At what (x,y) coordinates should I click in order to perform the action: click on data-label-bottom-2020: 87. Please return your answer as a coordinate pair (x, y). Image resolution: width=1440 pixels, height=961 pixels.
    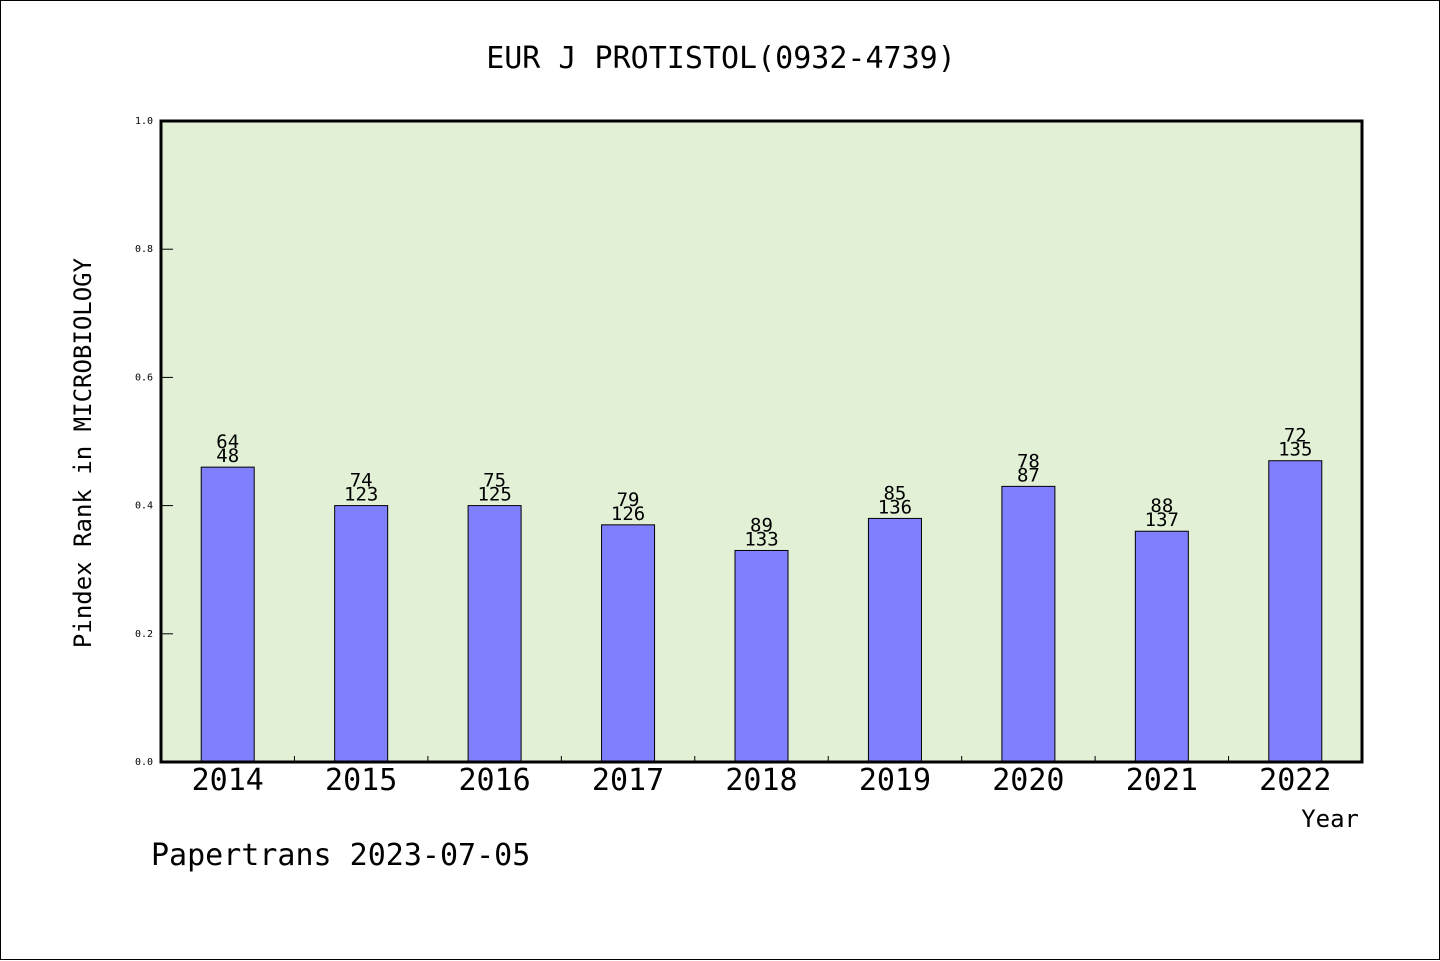
    Looking at the image, I should click on (1028, 475).